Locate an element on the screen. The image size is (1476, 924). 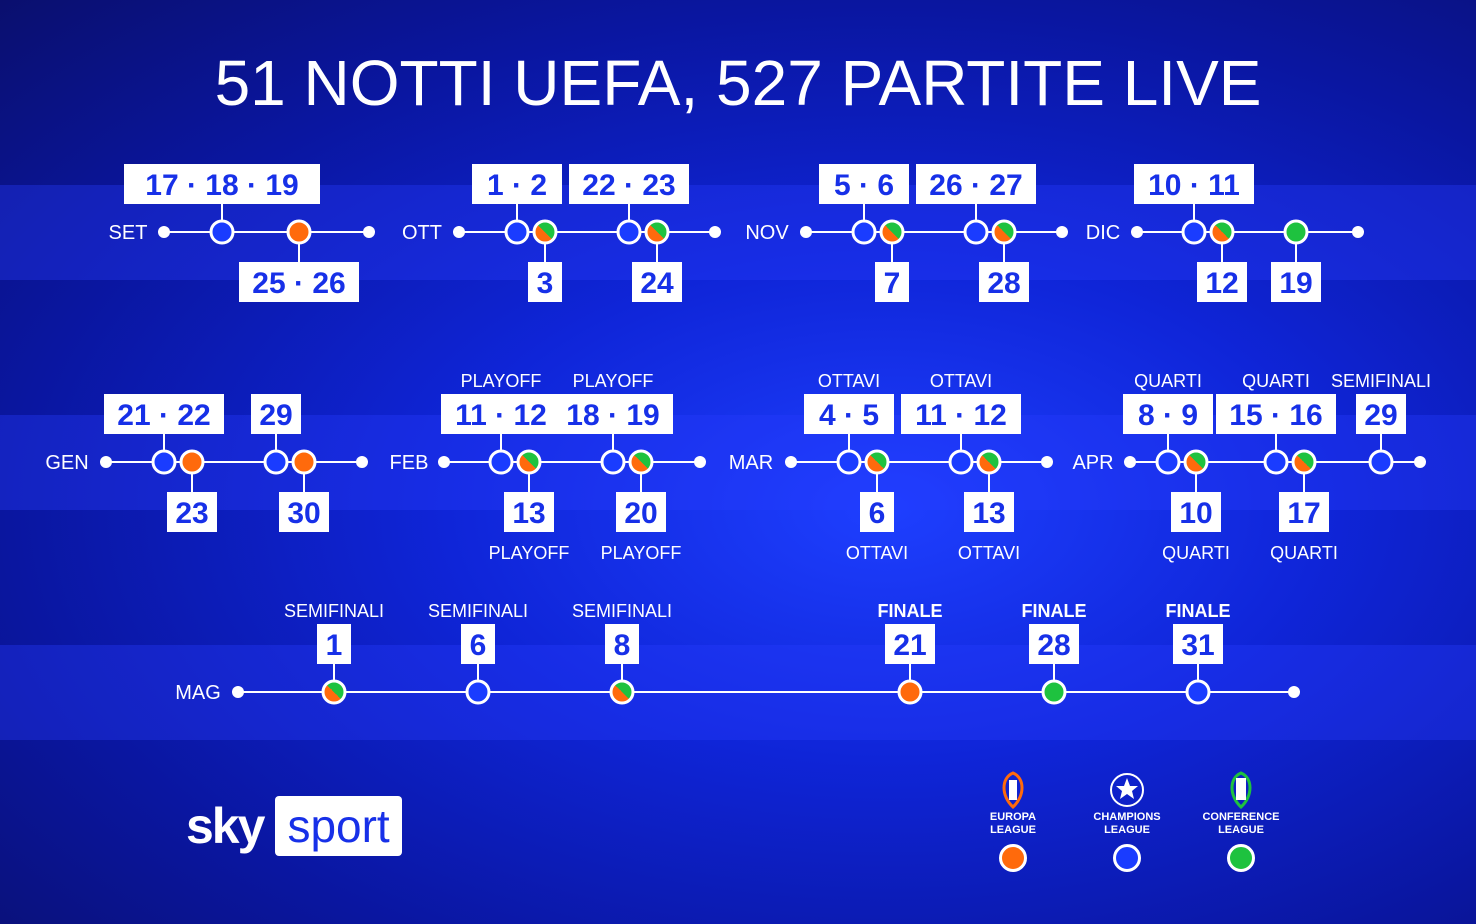
date-label: 10 · 11 is located at coordinates (1194, 185).